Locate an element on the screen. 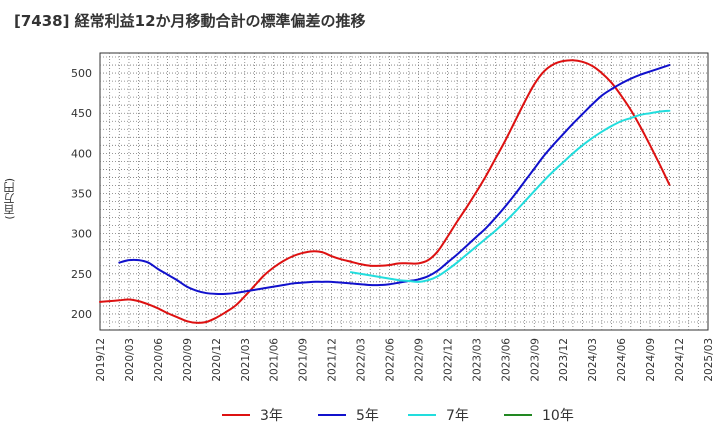 Image resolution: width=720 pixels, height=440 pixels. y-tick-label: 350 is located at coordinates (81, 194).